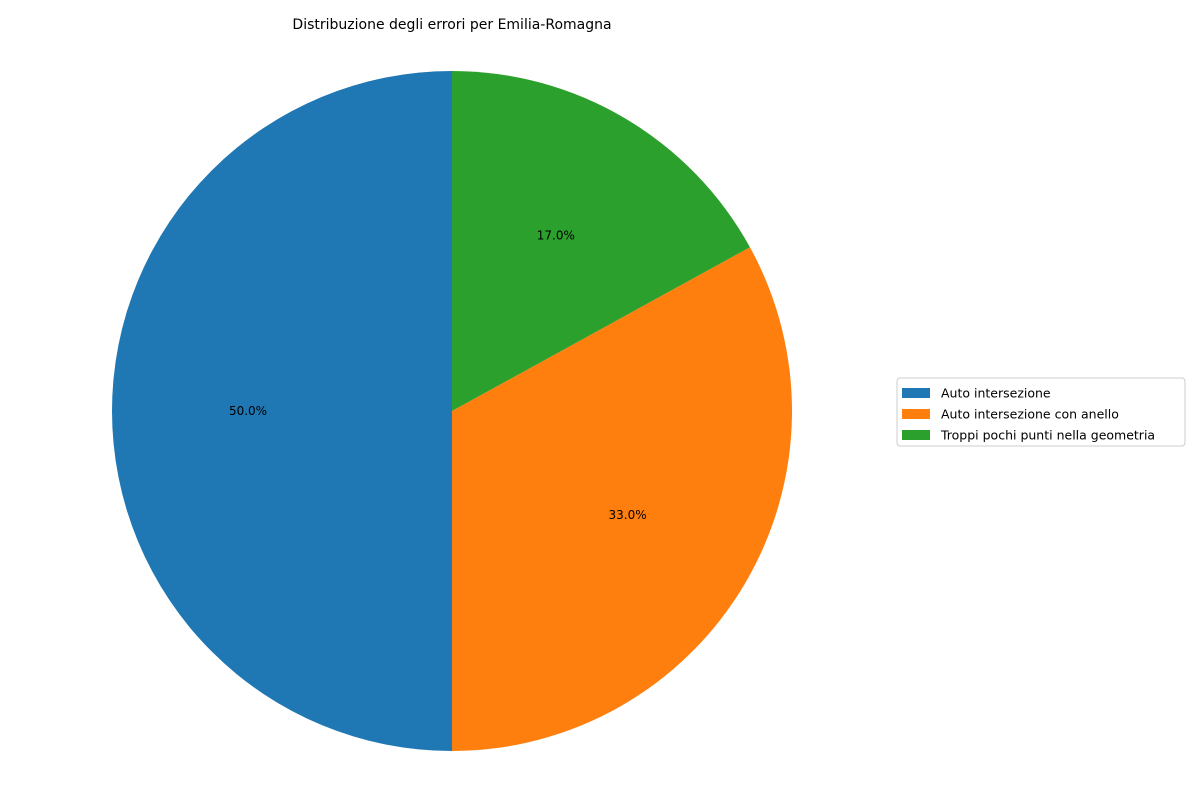 The height and width of the screenshot is (800, 1200). What do you see at coordinates (628, 515) in the screenshot?
I see `percentage-label-2: 33.0%` at bounding box center [628, 515].